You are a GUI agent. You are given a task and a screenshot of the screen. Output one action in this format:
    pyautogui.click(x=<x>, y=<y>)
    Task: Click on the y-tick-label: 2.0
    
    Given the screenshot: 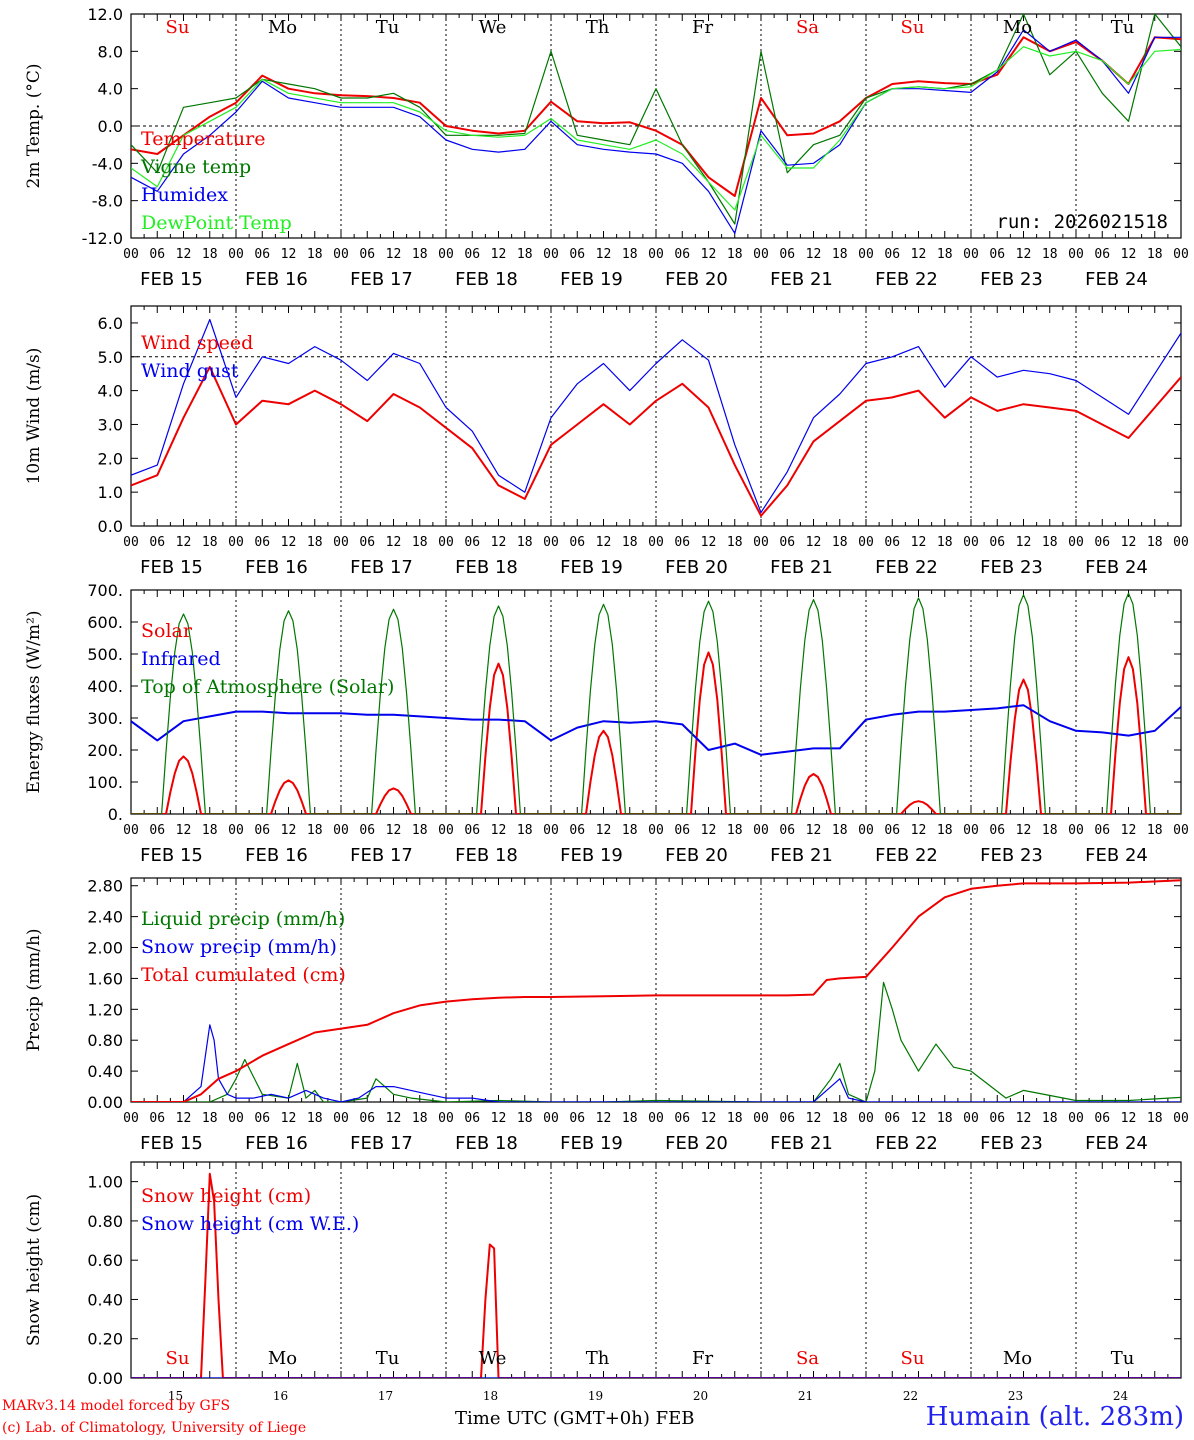 What is the action you would take?
    pyautogui.click(x=110, y=458)
    